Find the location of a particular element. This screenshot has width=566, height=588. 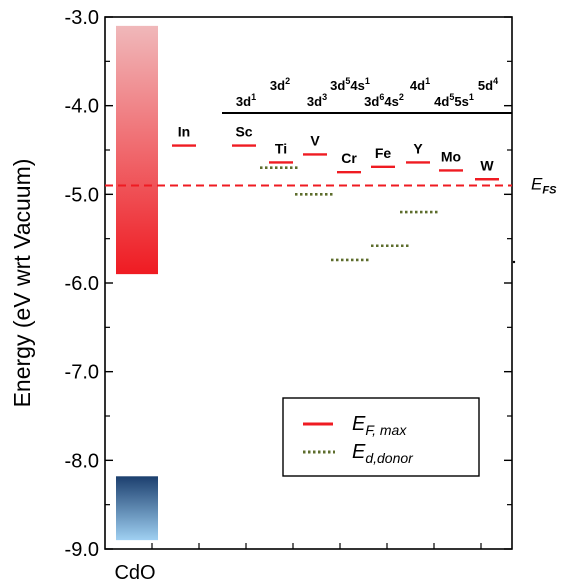

y-tick-label: -7.0 is located at coordinates (82, 373).